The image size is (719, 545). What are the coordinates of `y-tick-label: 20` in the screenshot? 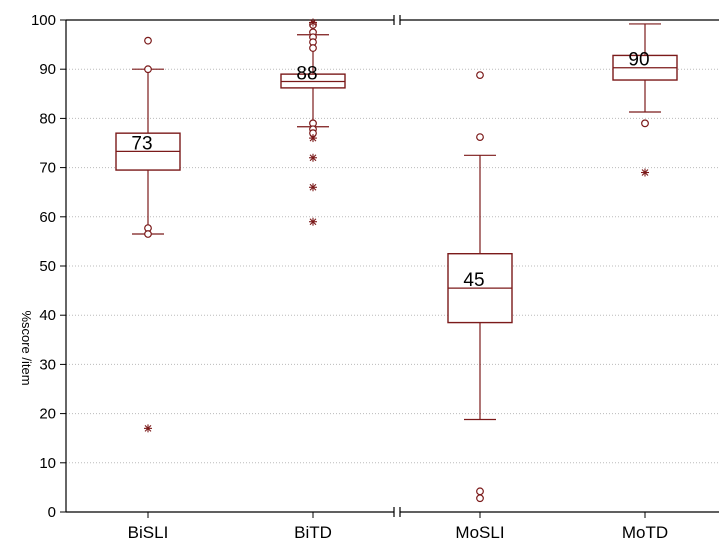 It's located at (47, 414).